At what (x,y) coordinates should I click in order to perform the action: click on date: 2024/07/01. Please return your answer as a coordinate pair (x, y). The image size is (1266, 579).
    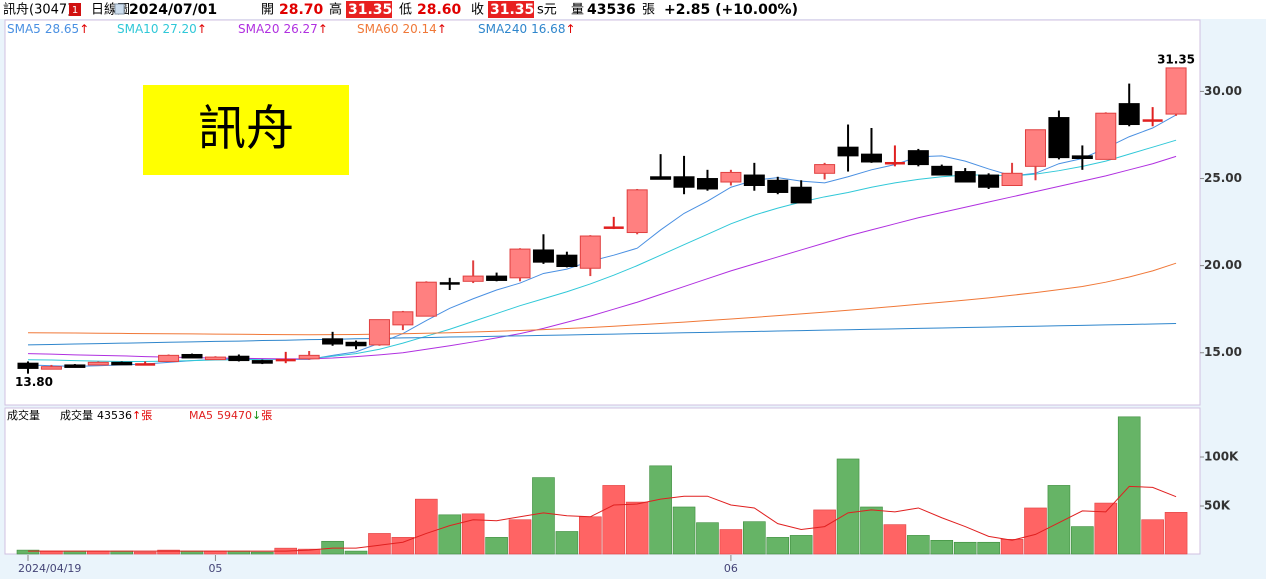
    Looking at the image, I should click on (173, 10).